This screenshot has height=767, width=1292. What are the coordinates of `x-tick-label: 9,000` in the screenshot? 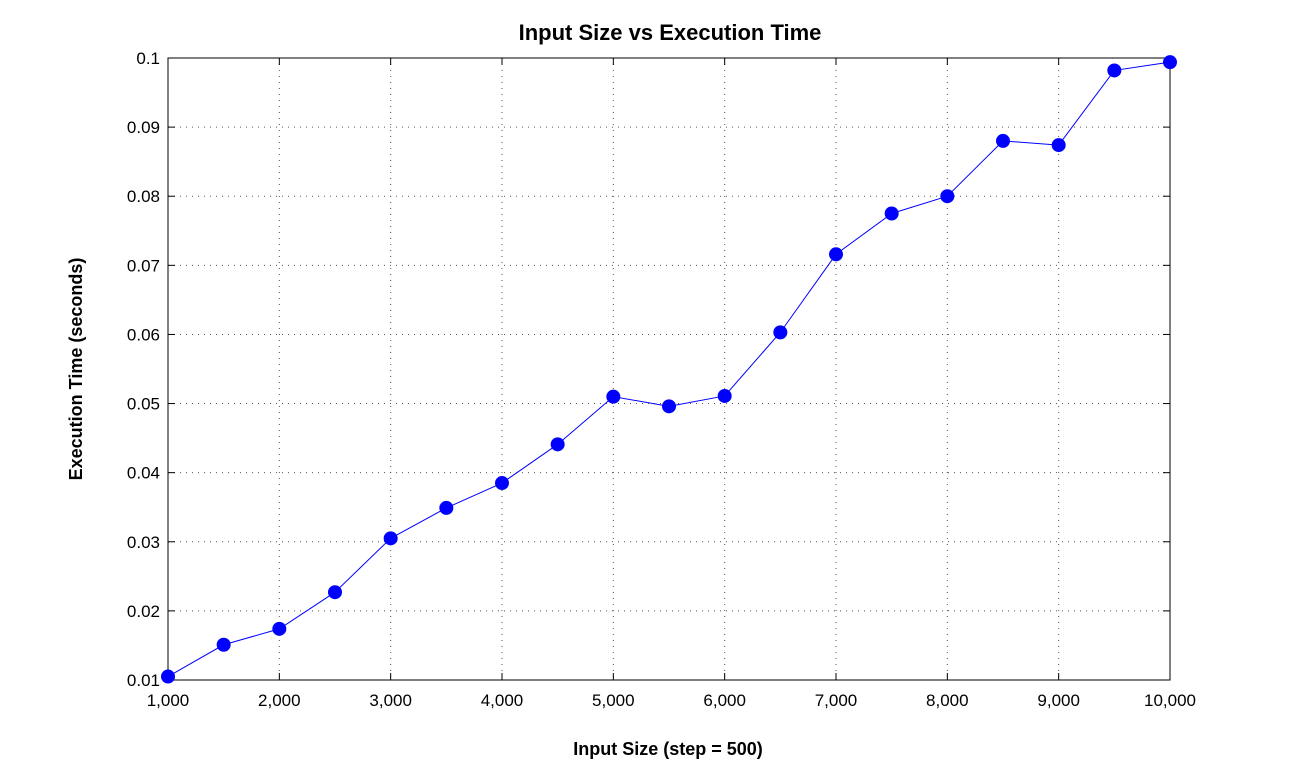 It's located at (1058, 700).